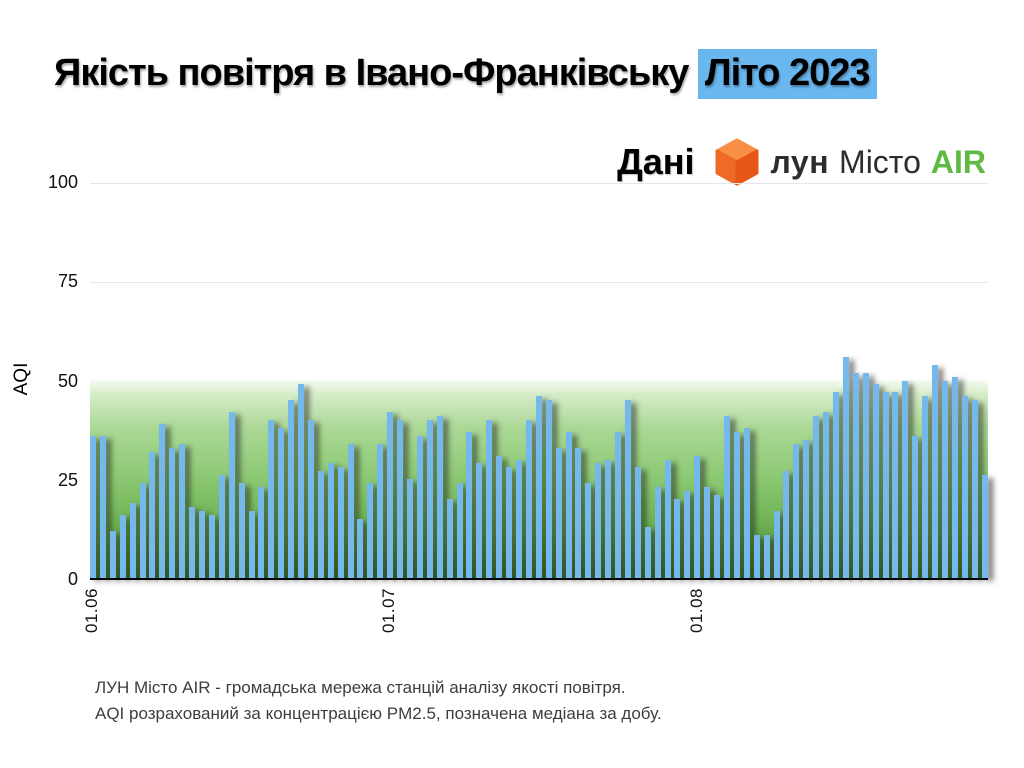 The image size is (1024, 768). I want to click on brand-misto: Місто, so click(880, 161).